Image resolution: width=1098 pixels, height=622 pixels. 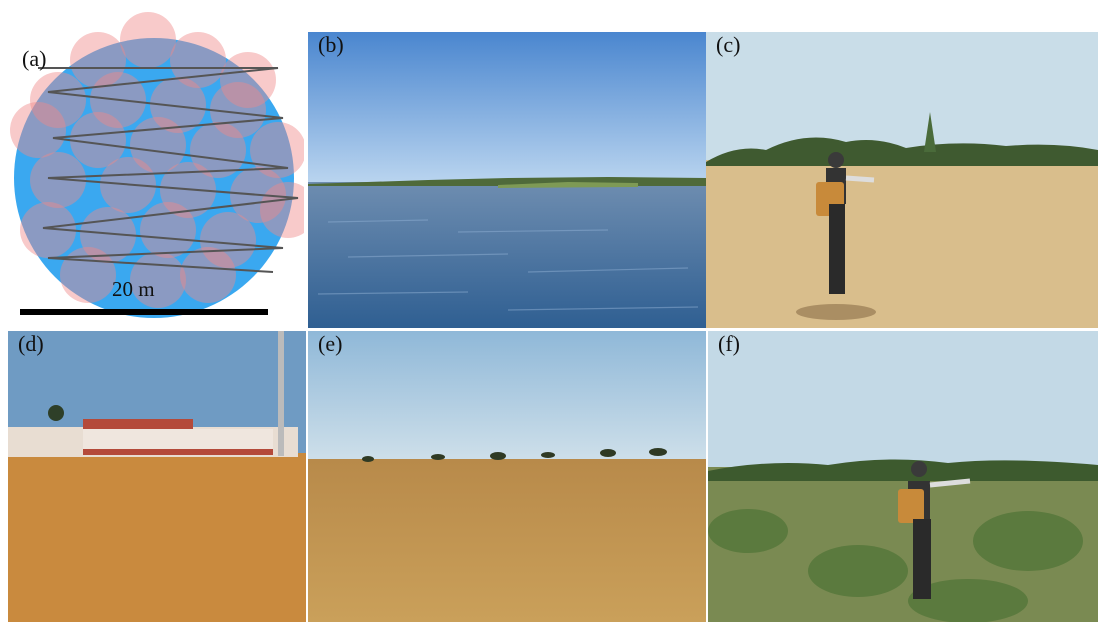 What do you see at coordinates (729, 343) in the screenshot?
I see `panel-f-label: (f)` at bounding box center [729, 343].